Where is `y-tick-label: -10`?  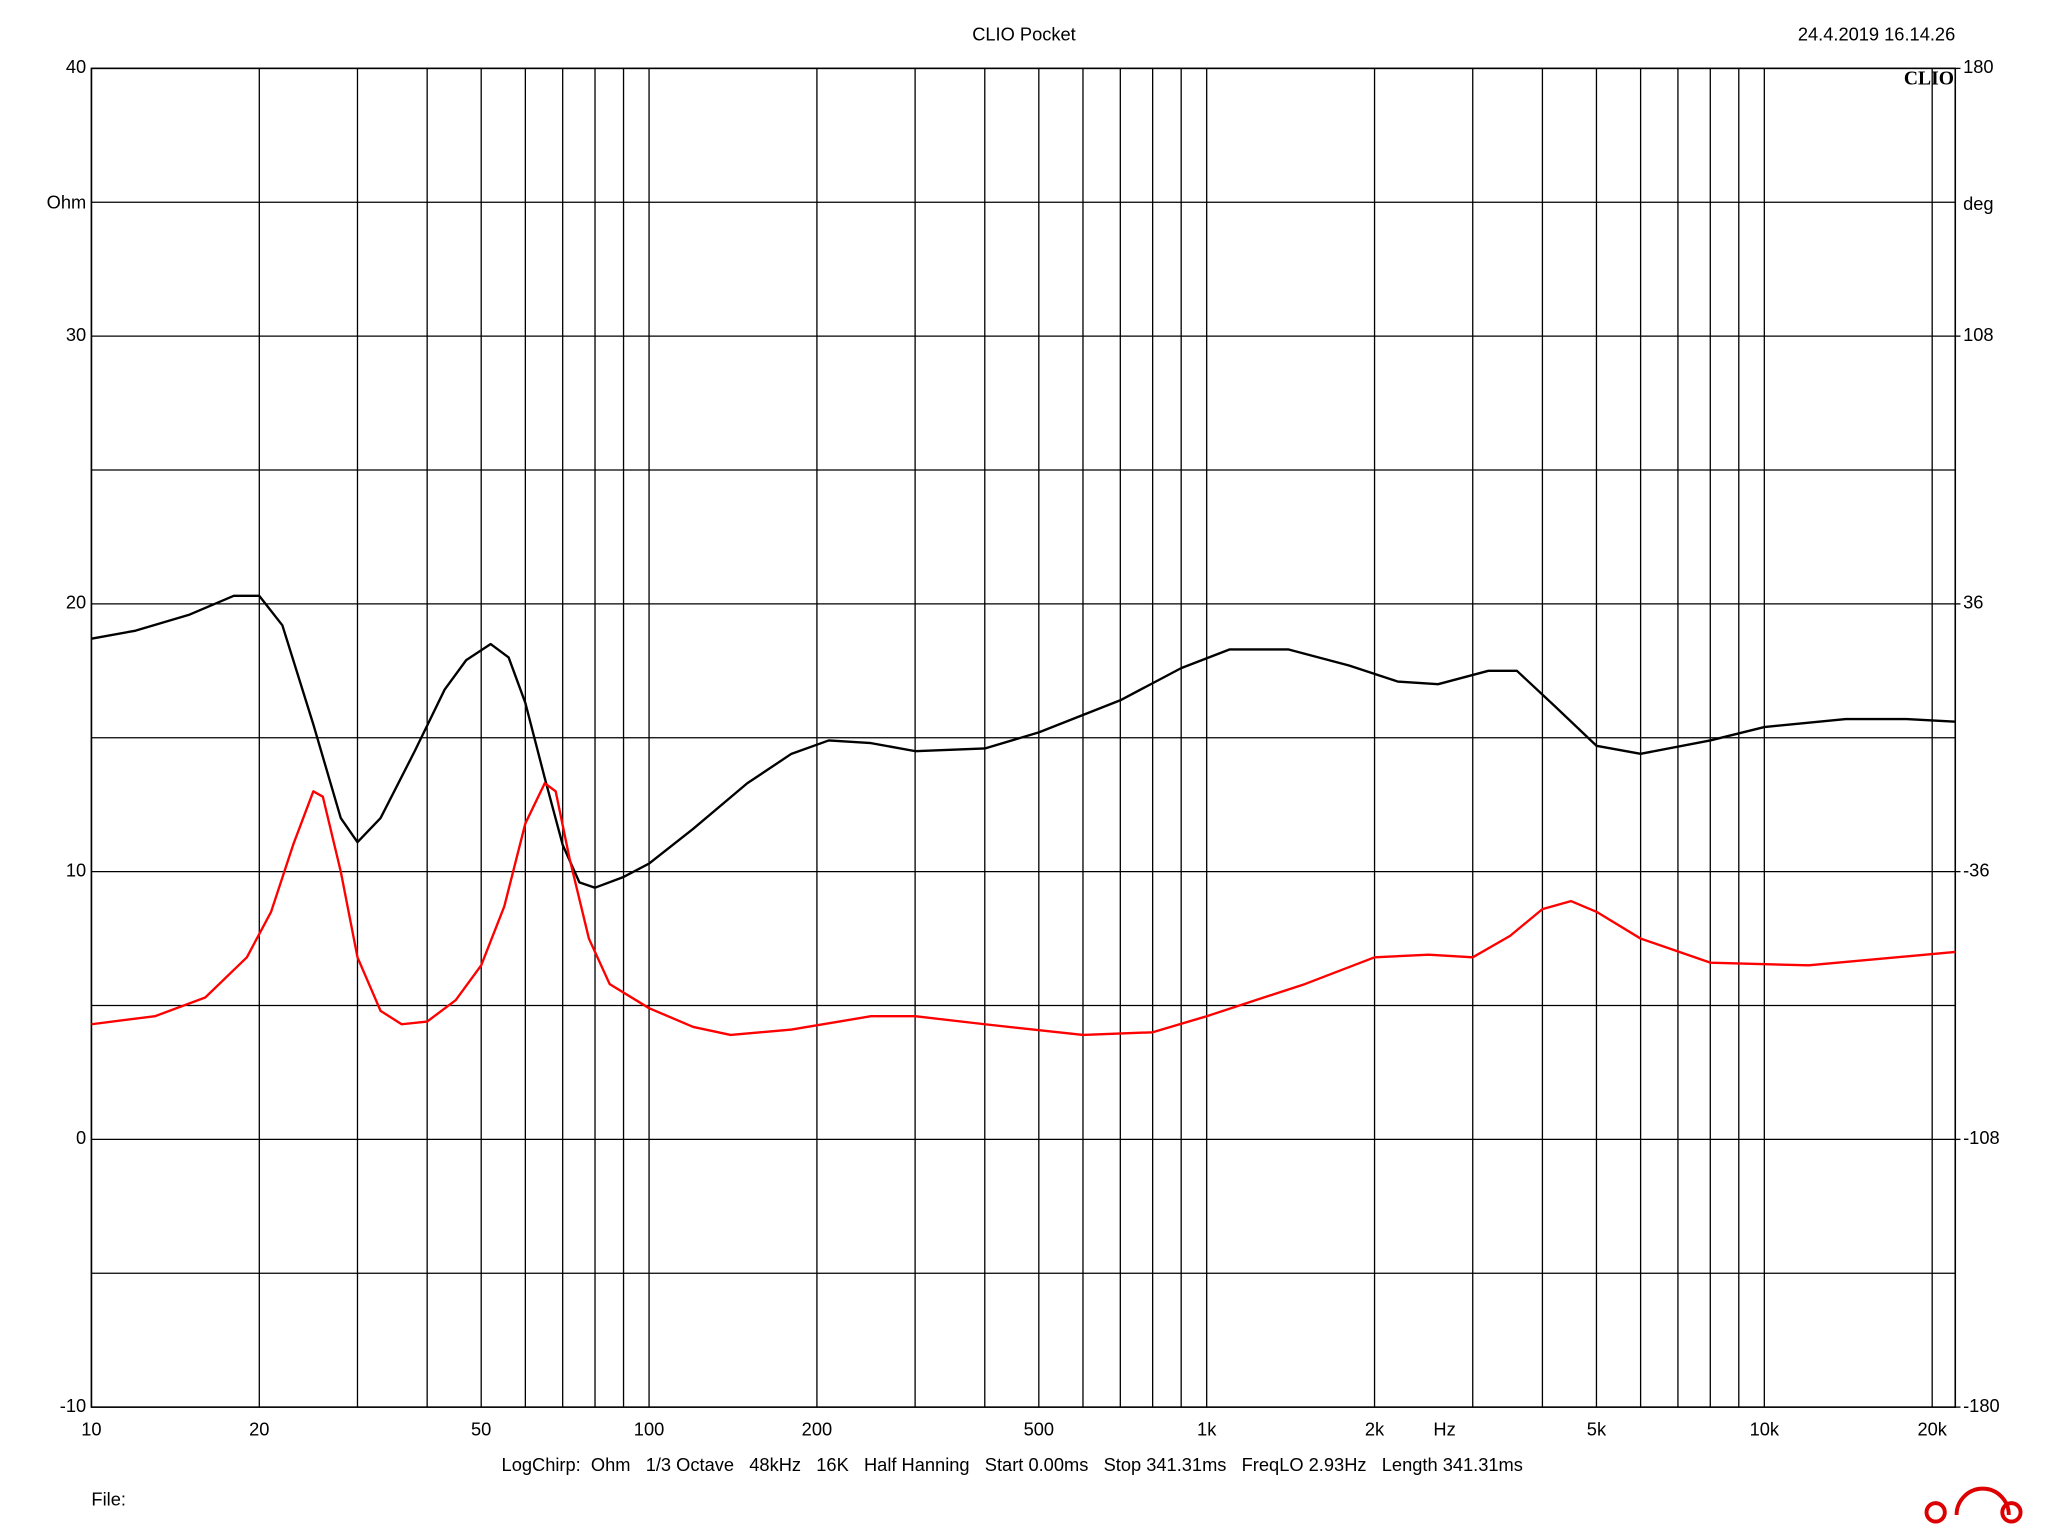
y-tick-label: -10 is located at coordinates (73, 1405).